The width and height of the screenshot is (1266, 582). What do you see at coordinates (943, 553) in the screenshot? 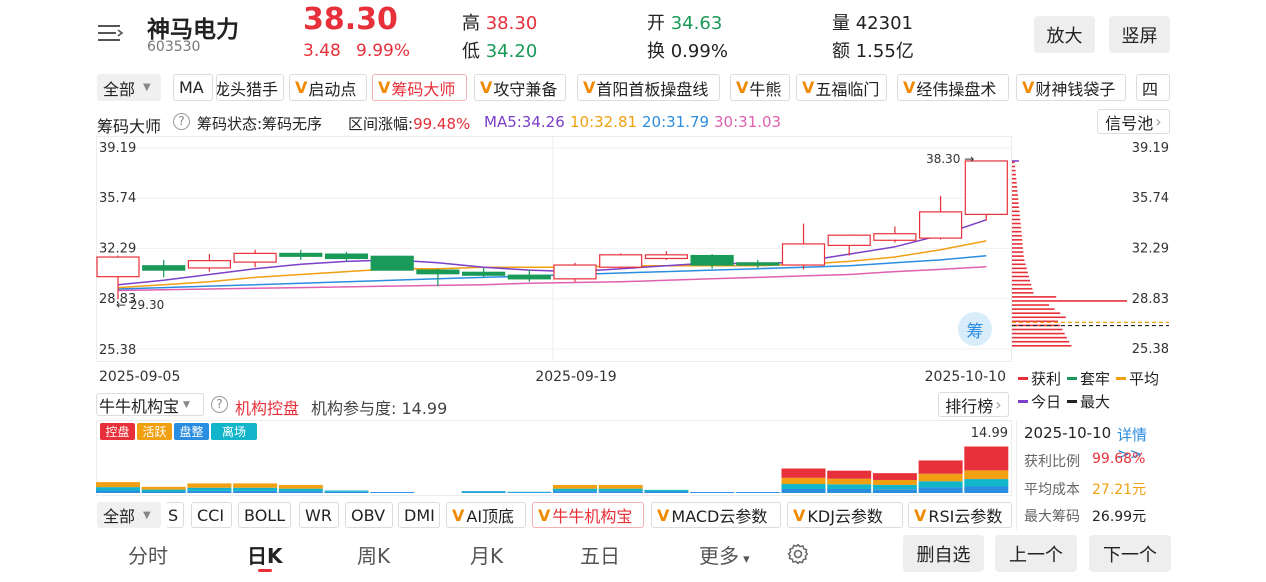
I see `delete-watchlist-button: 删自选` at bounding box center [943, 553].